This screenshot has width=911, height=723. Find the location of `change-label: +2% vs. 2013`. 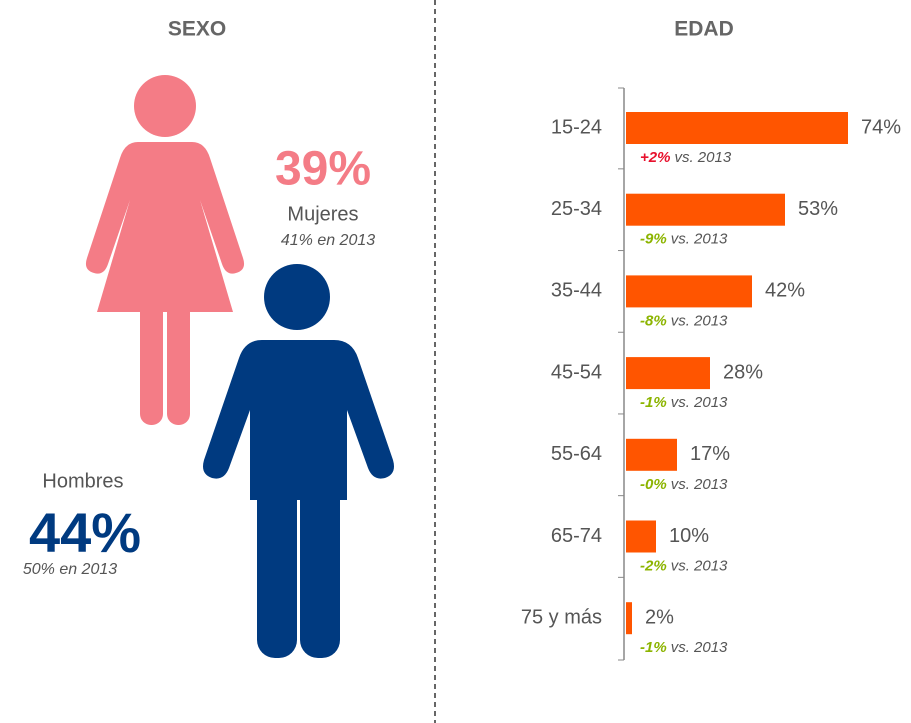

change-label: +2% vs. 2013 is located at coordinates (686, 157).